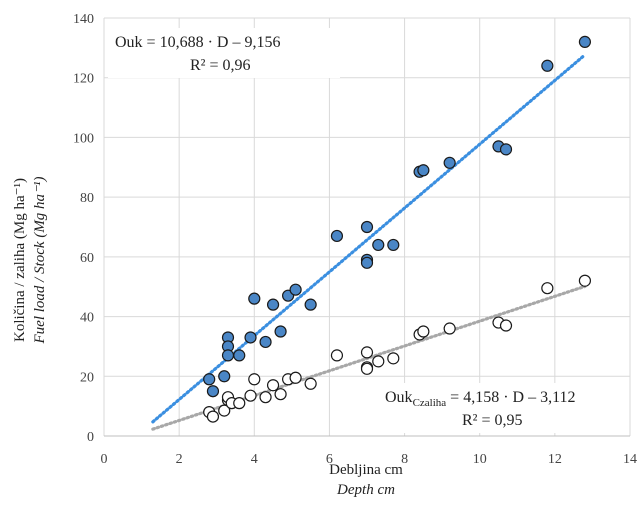 The height and width of the screenshot is (527, 638). What do you see at coordinates (480, 459) in the screenshot?
I see `x-tick-label: 10` at bounding box center [480, 459].